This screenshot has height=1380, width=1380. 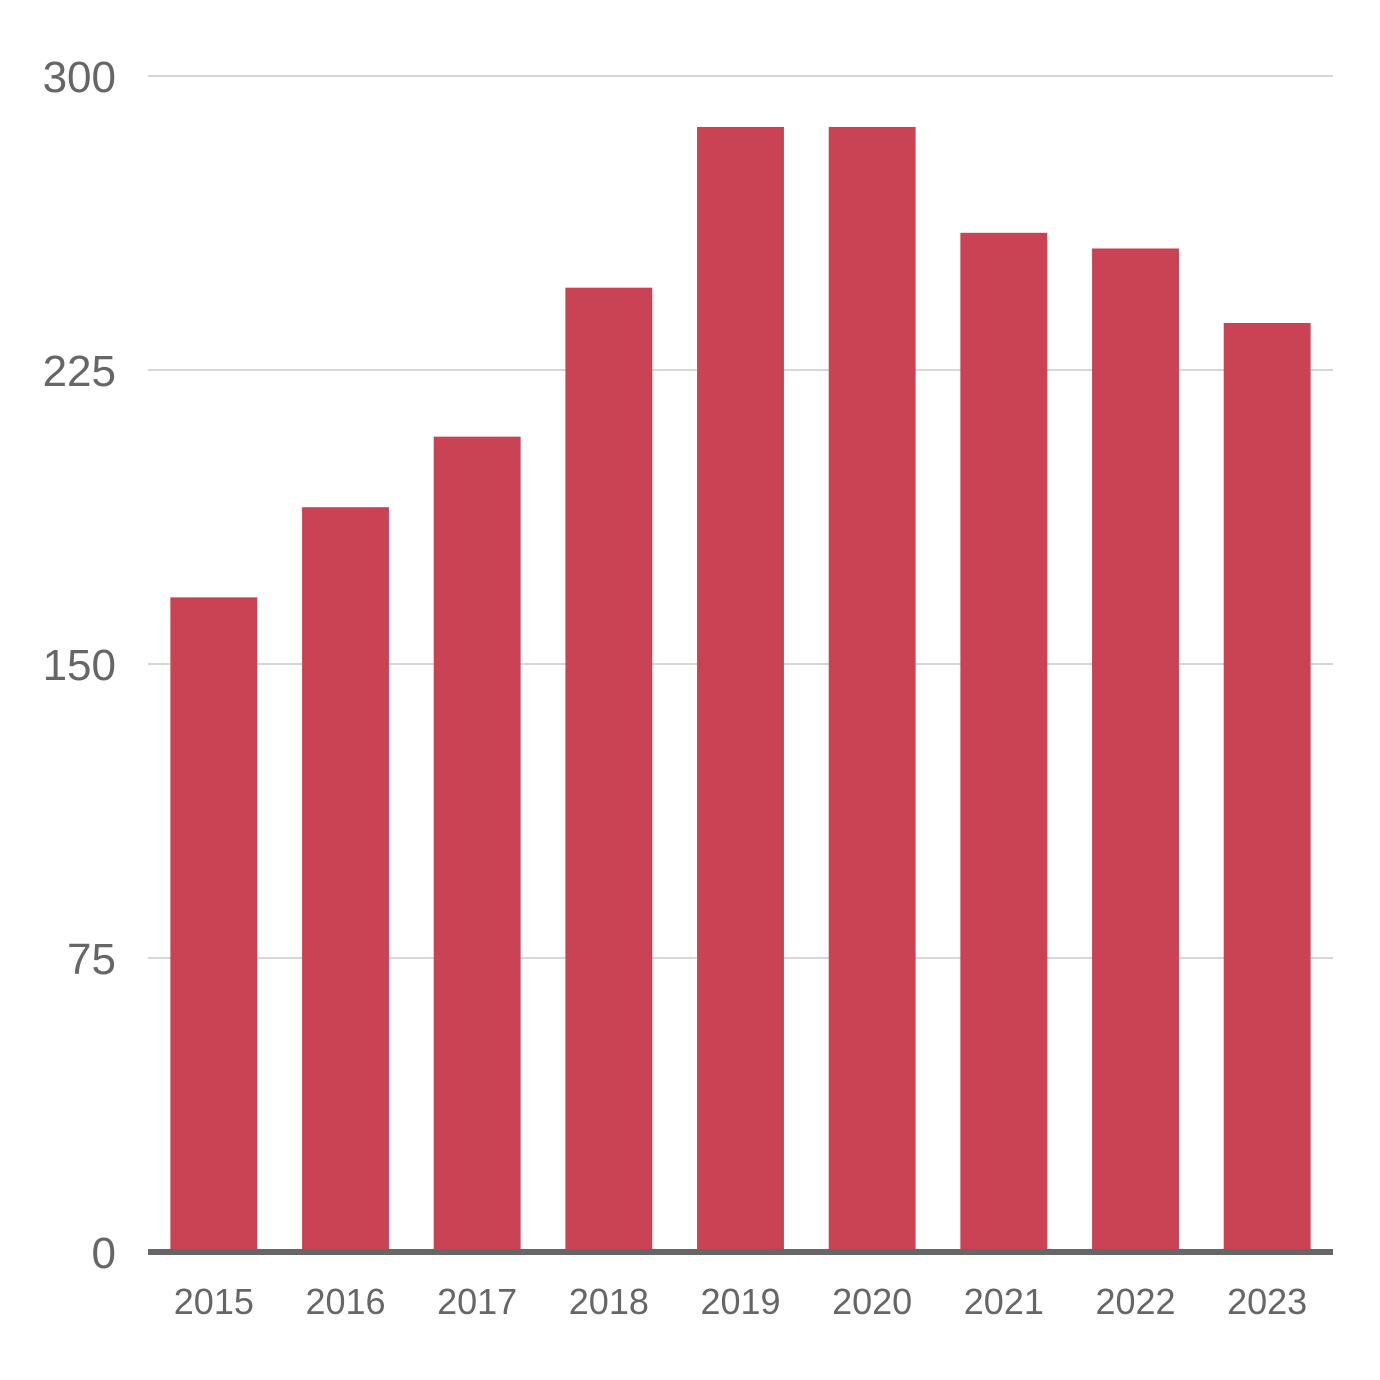 I want to click on x-axis-ticks: 2015 2016 2017 2018 2019 2020 2021 2022 2023, so click(x=740, y=1301).